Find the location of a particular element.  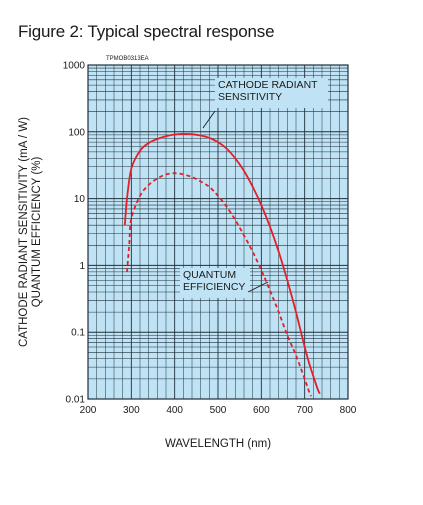

y-tick-labels: 0.01 0.1 1 10 100 1000 is located at coordinates (74, 233).